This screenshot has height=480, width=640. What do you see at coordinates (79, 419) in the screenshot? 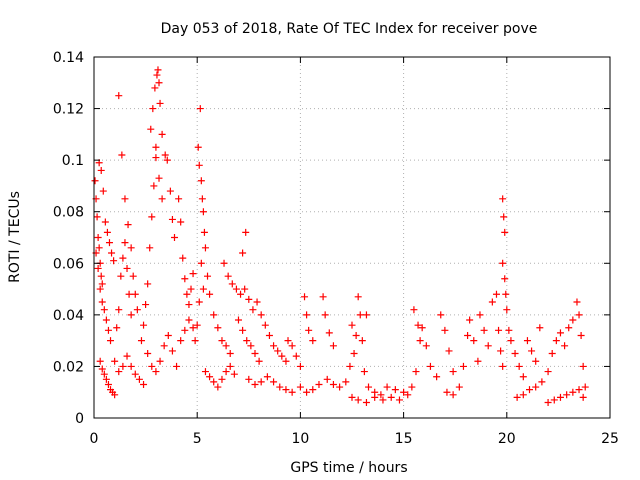
I see `y-tick-label: 0` at bounding box center [79, 419].